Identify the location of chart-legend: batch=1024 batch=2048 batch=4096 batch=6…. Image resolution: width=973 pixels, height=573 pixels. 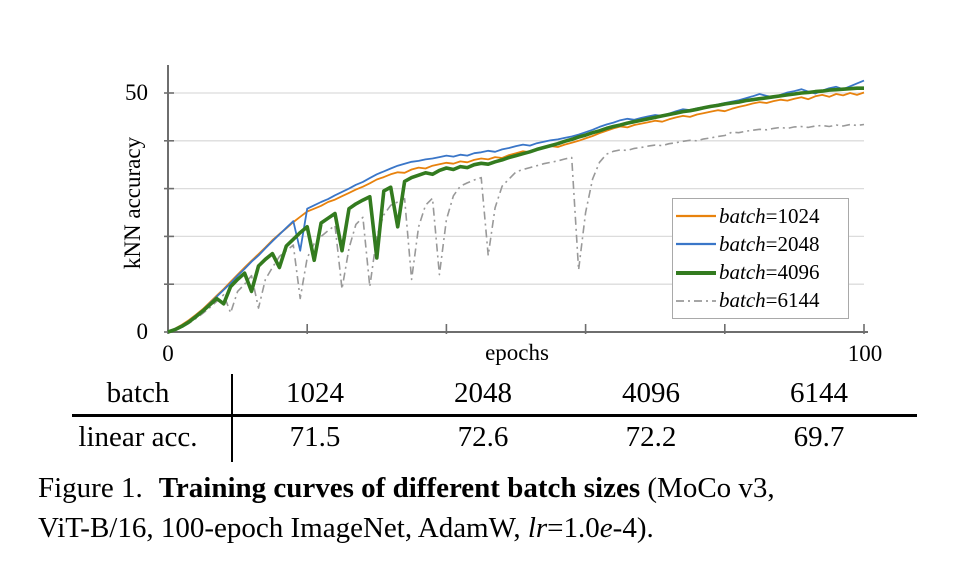
(760, 258).